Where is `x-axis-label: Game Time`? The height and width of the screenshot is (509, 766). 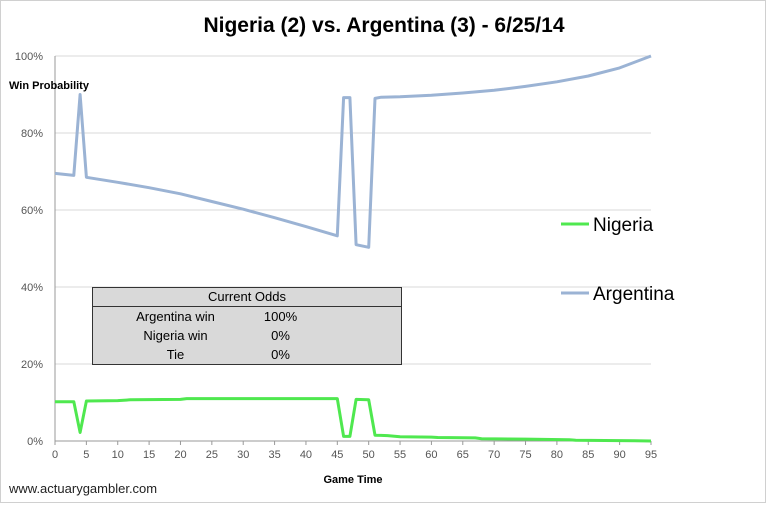 x-axis-label: Game Time is located at coordinates (352, 480).